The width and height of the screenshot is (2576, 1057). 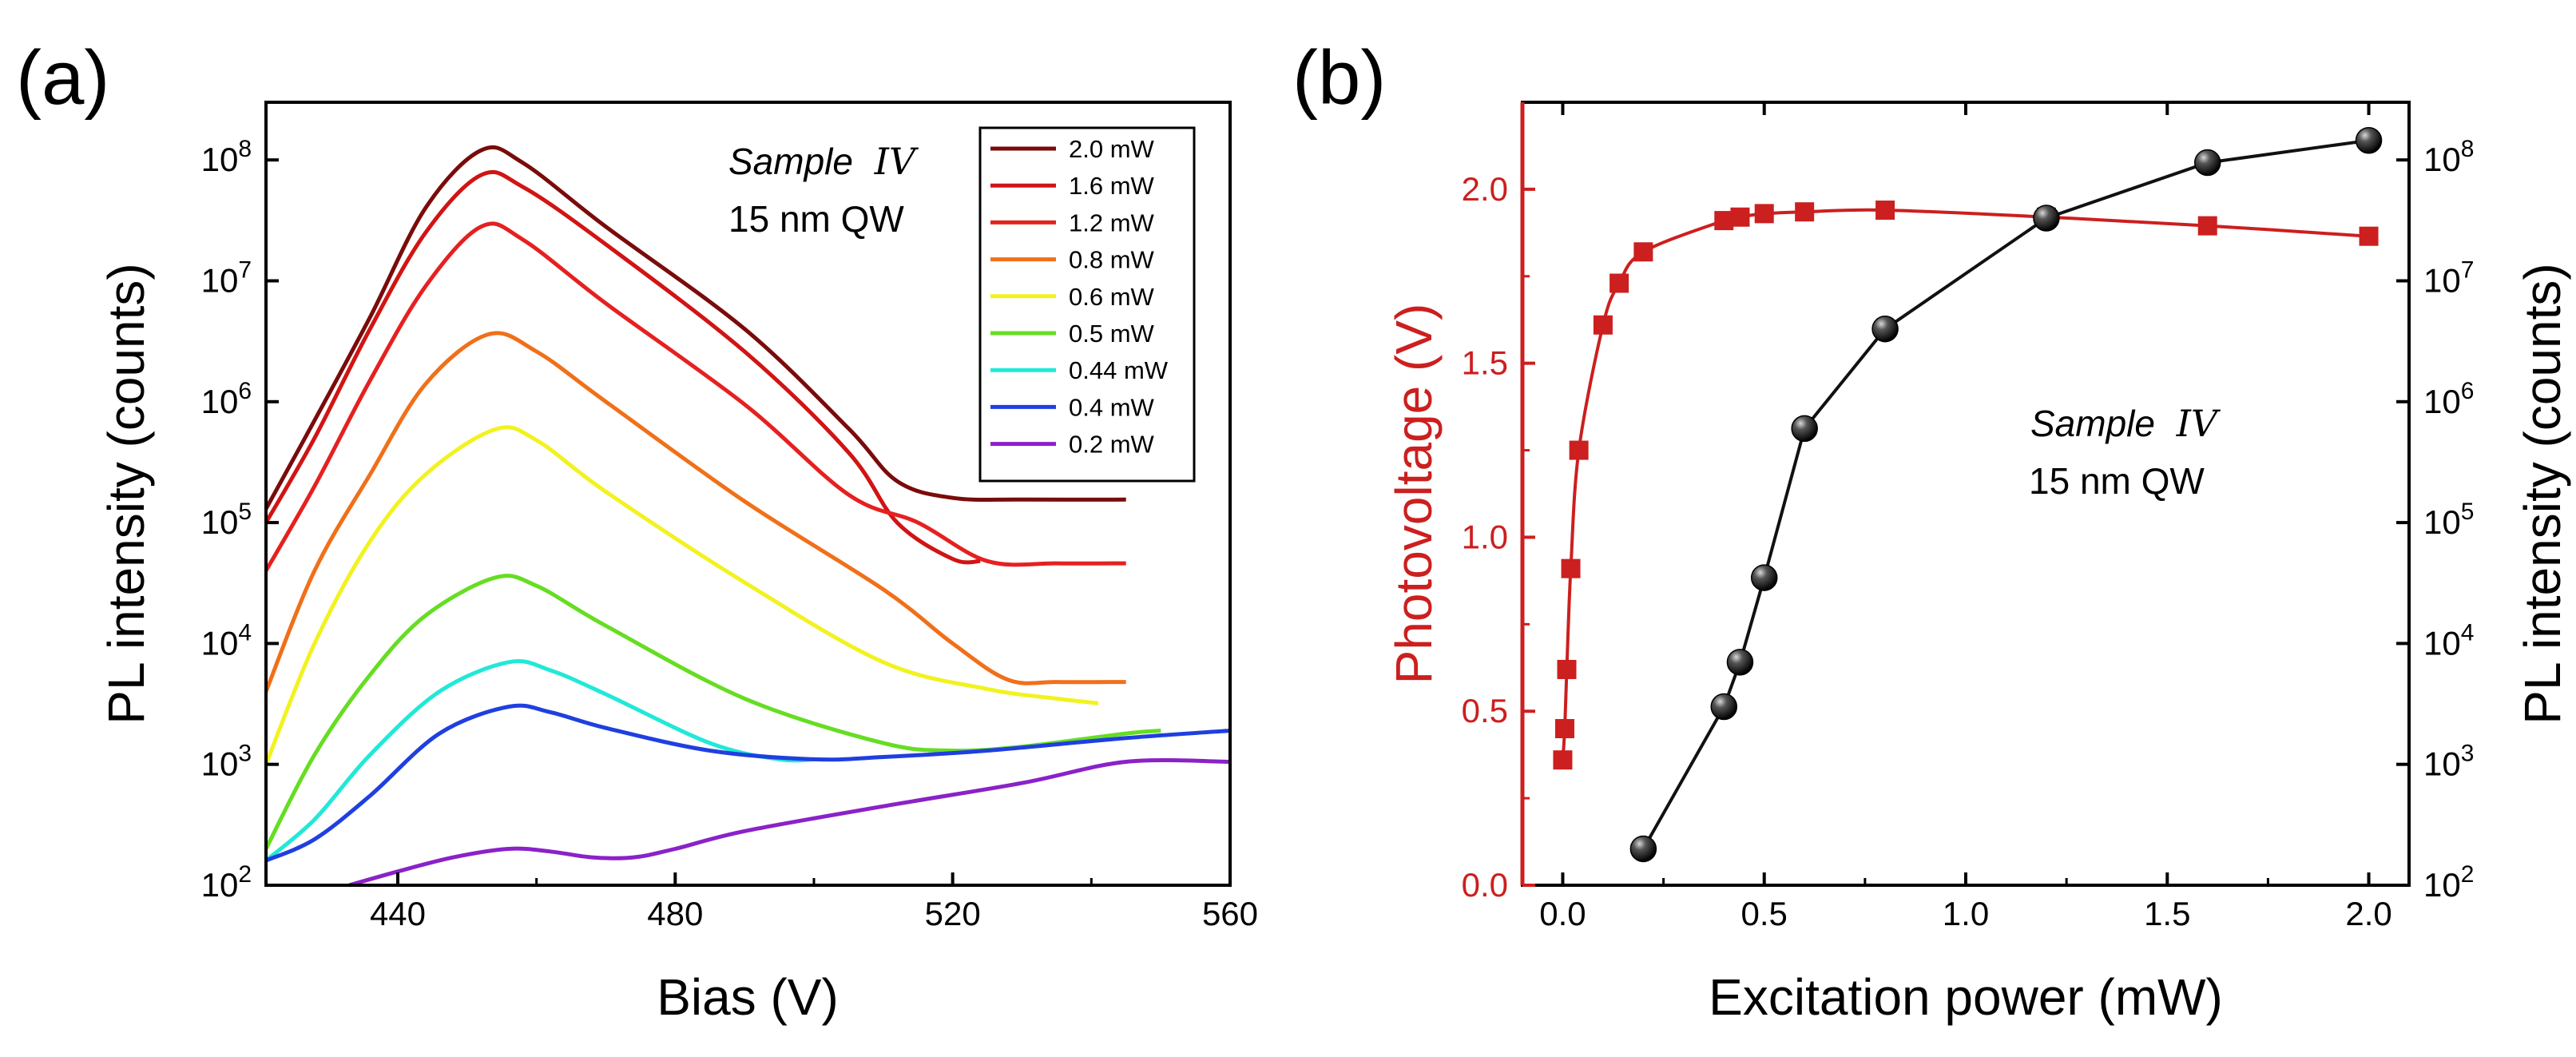 I want to click on x-tick-label: 1.0, so click(x=1966, y=913).